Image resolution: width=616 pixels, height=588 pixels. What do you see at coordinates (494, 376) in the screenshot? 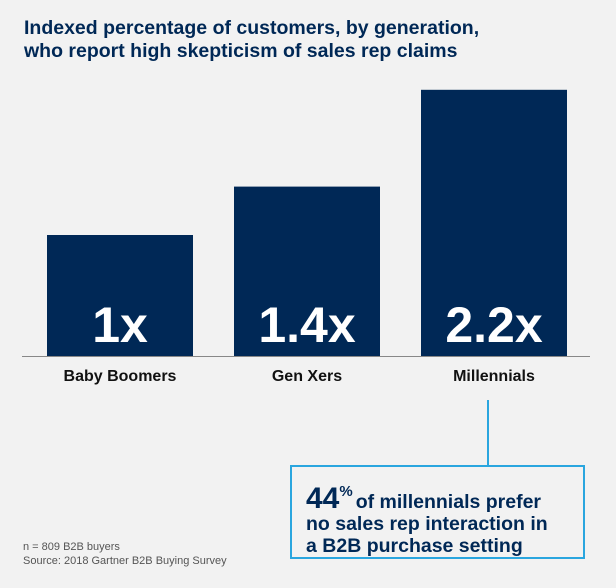
I see `category-label-2: Millennials` at bounding box center [494, 376].